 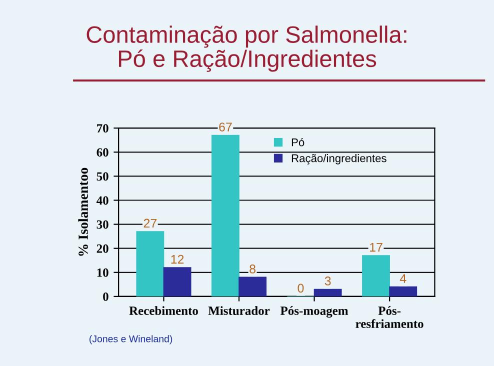 I want to click on data-label: 4, so click(x=403, y=278).